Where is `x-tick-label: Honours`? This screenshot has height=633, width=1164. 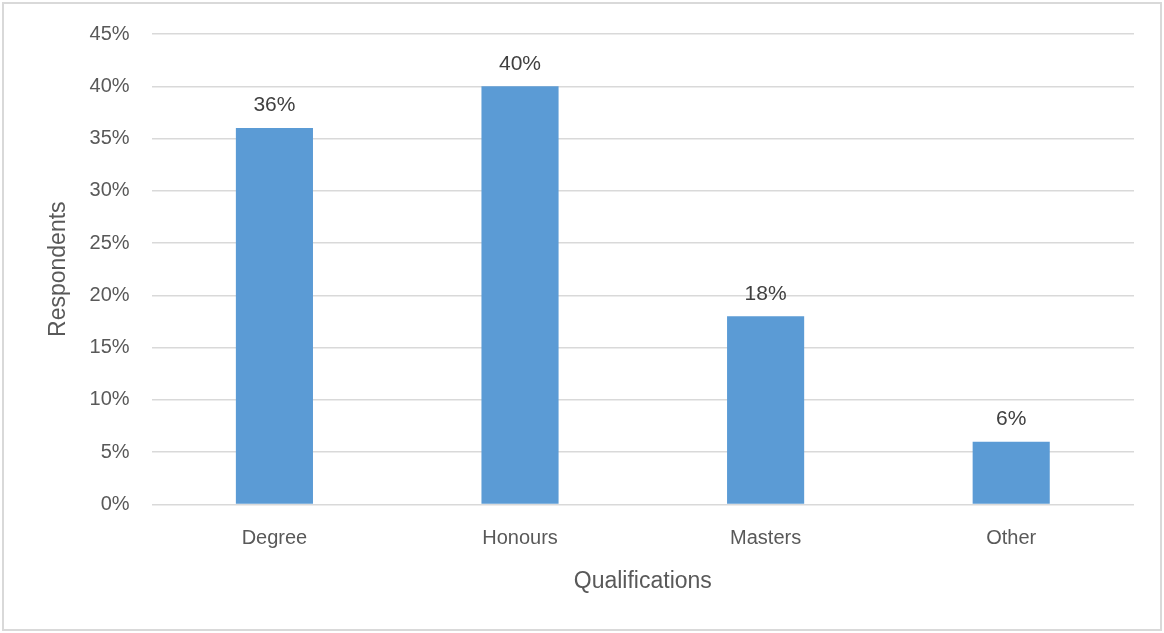 x-tick-label: Honours is located at coordinates (520, 536).